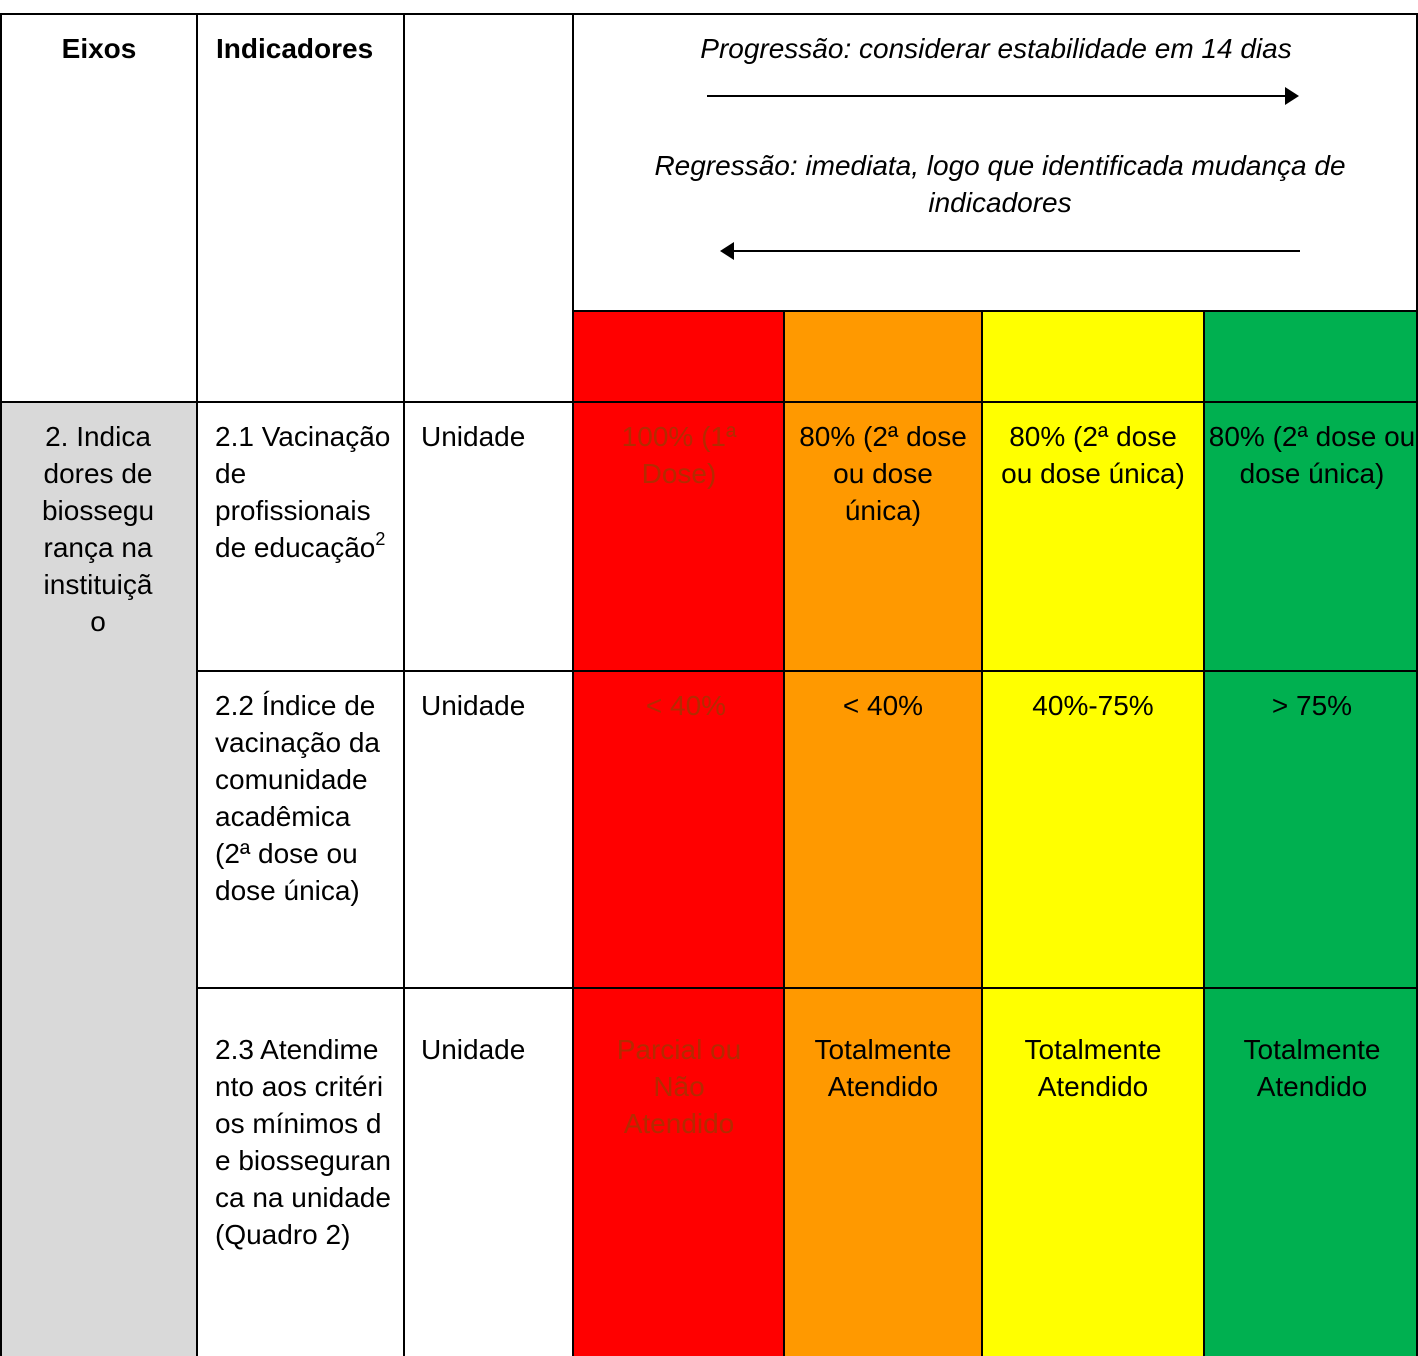 This screenshot has width=1418, height=1356. Describe the element at coordinates (996, 311) in the screenshot. I see `scale-divider` at that location.